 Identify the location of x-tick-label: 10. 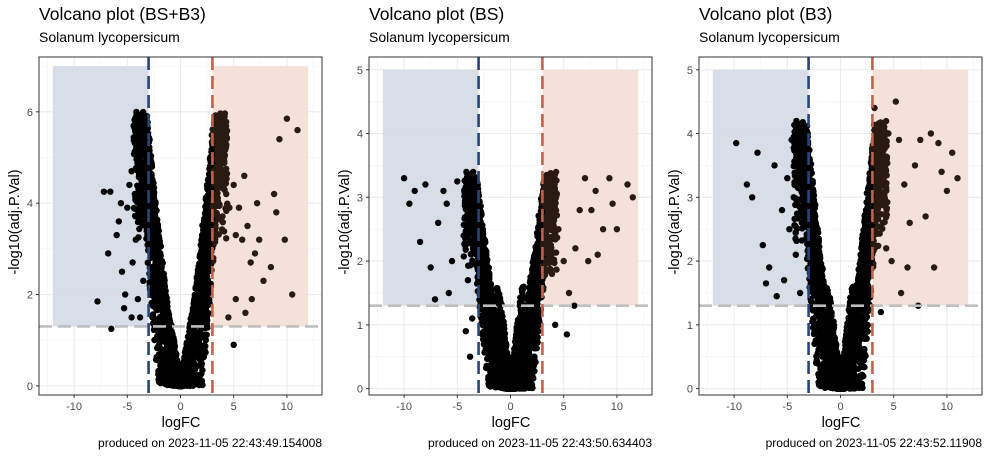
(287, 407).